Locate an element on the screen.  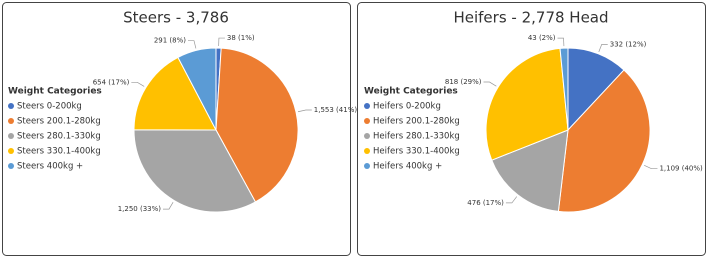
data-label: 43 (2%) is located at coordinates (542, 38).